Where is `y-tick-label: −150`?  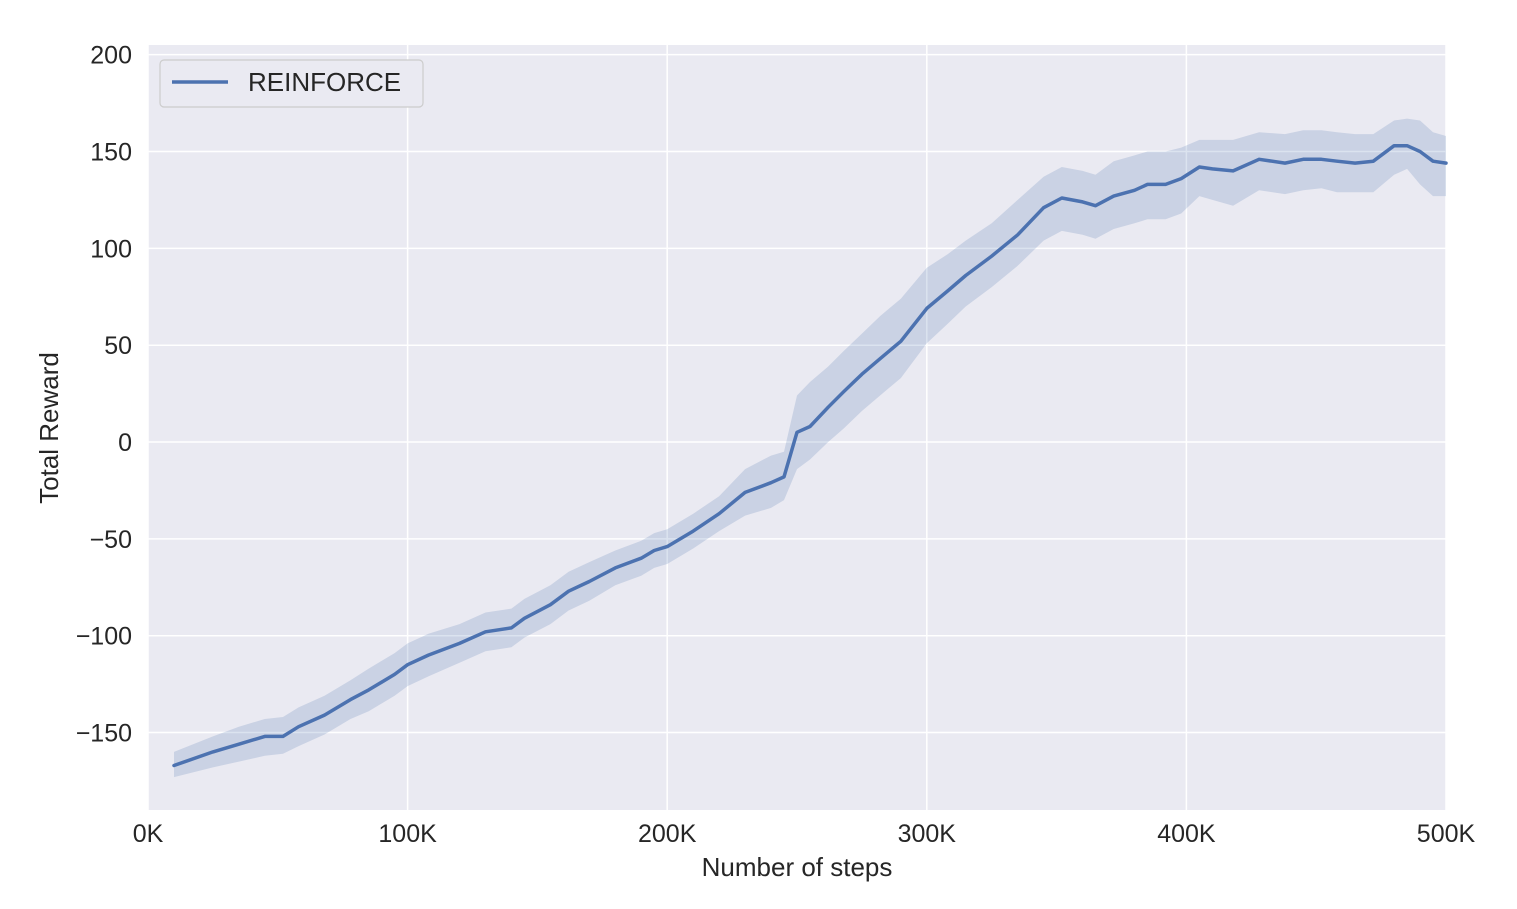
y-tick-label: −150 is located at coordinates (104, 734).